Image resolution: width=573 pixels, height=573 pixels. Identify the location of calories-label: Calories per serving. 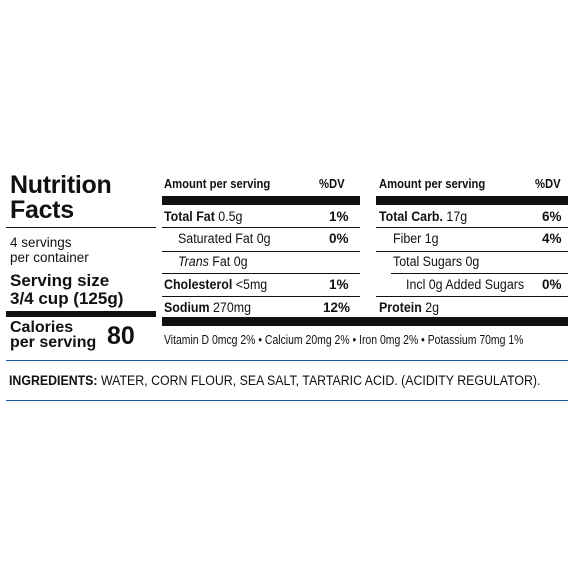
(53, 335).